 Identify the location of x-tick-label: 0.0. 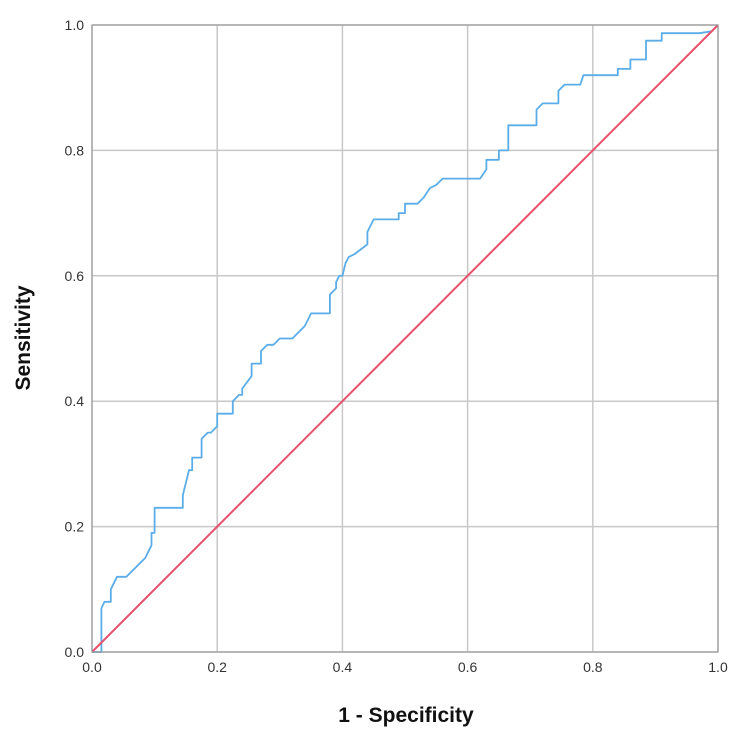
(92, 667).